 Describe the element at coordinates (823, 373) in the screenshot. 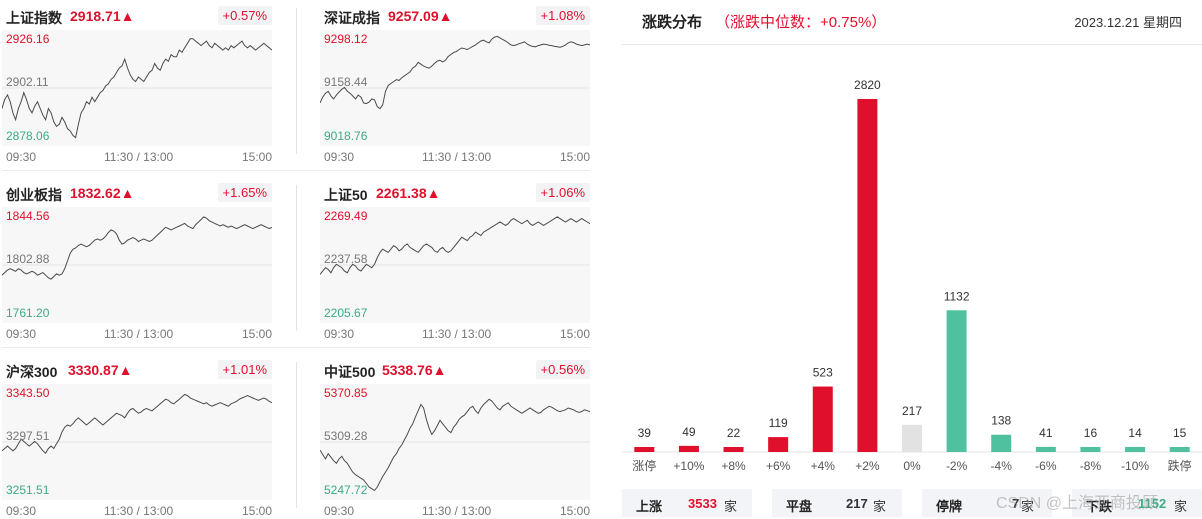

I see `bar-value-label: 523` at that location.